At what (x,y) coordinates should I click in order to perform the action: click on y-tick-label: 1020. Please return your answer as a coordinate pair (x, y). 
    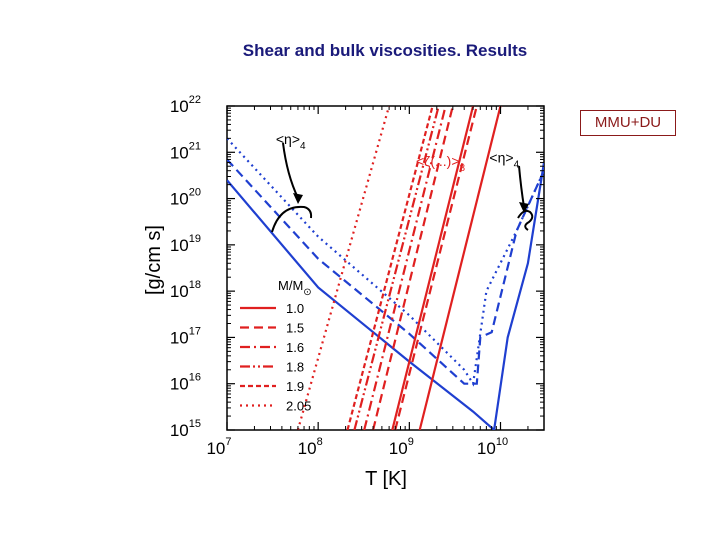
    Looking at the image, I should click on (185, 198).